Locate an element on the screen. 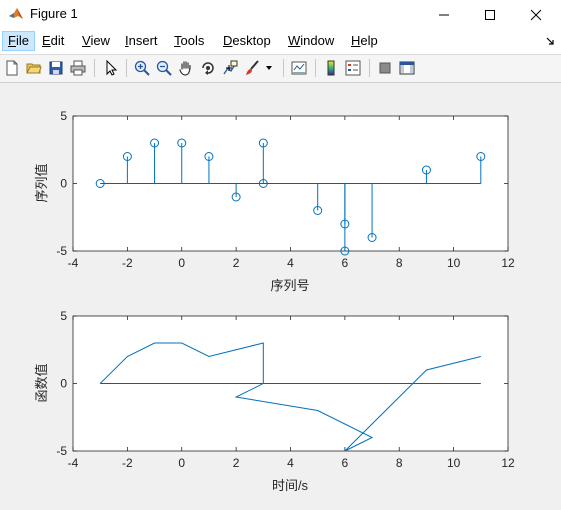 The image size is (561, 510). pointer-icon is located at coordinates (112, 68).